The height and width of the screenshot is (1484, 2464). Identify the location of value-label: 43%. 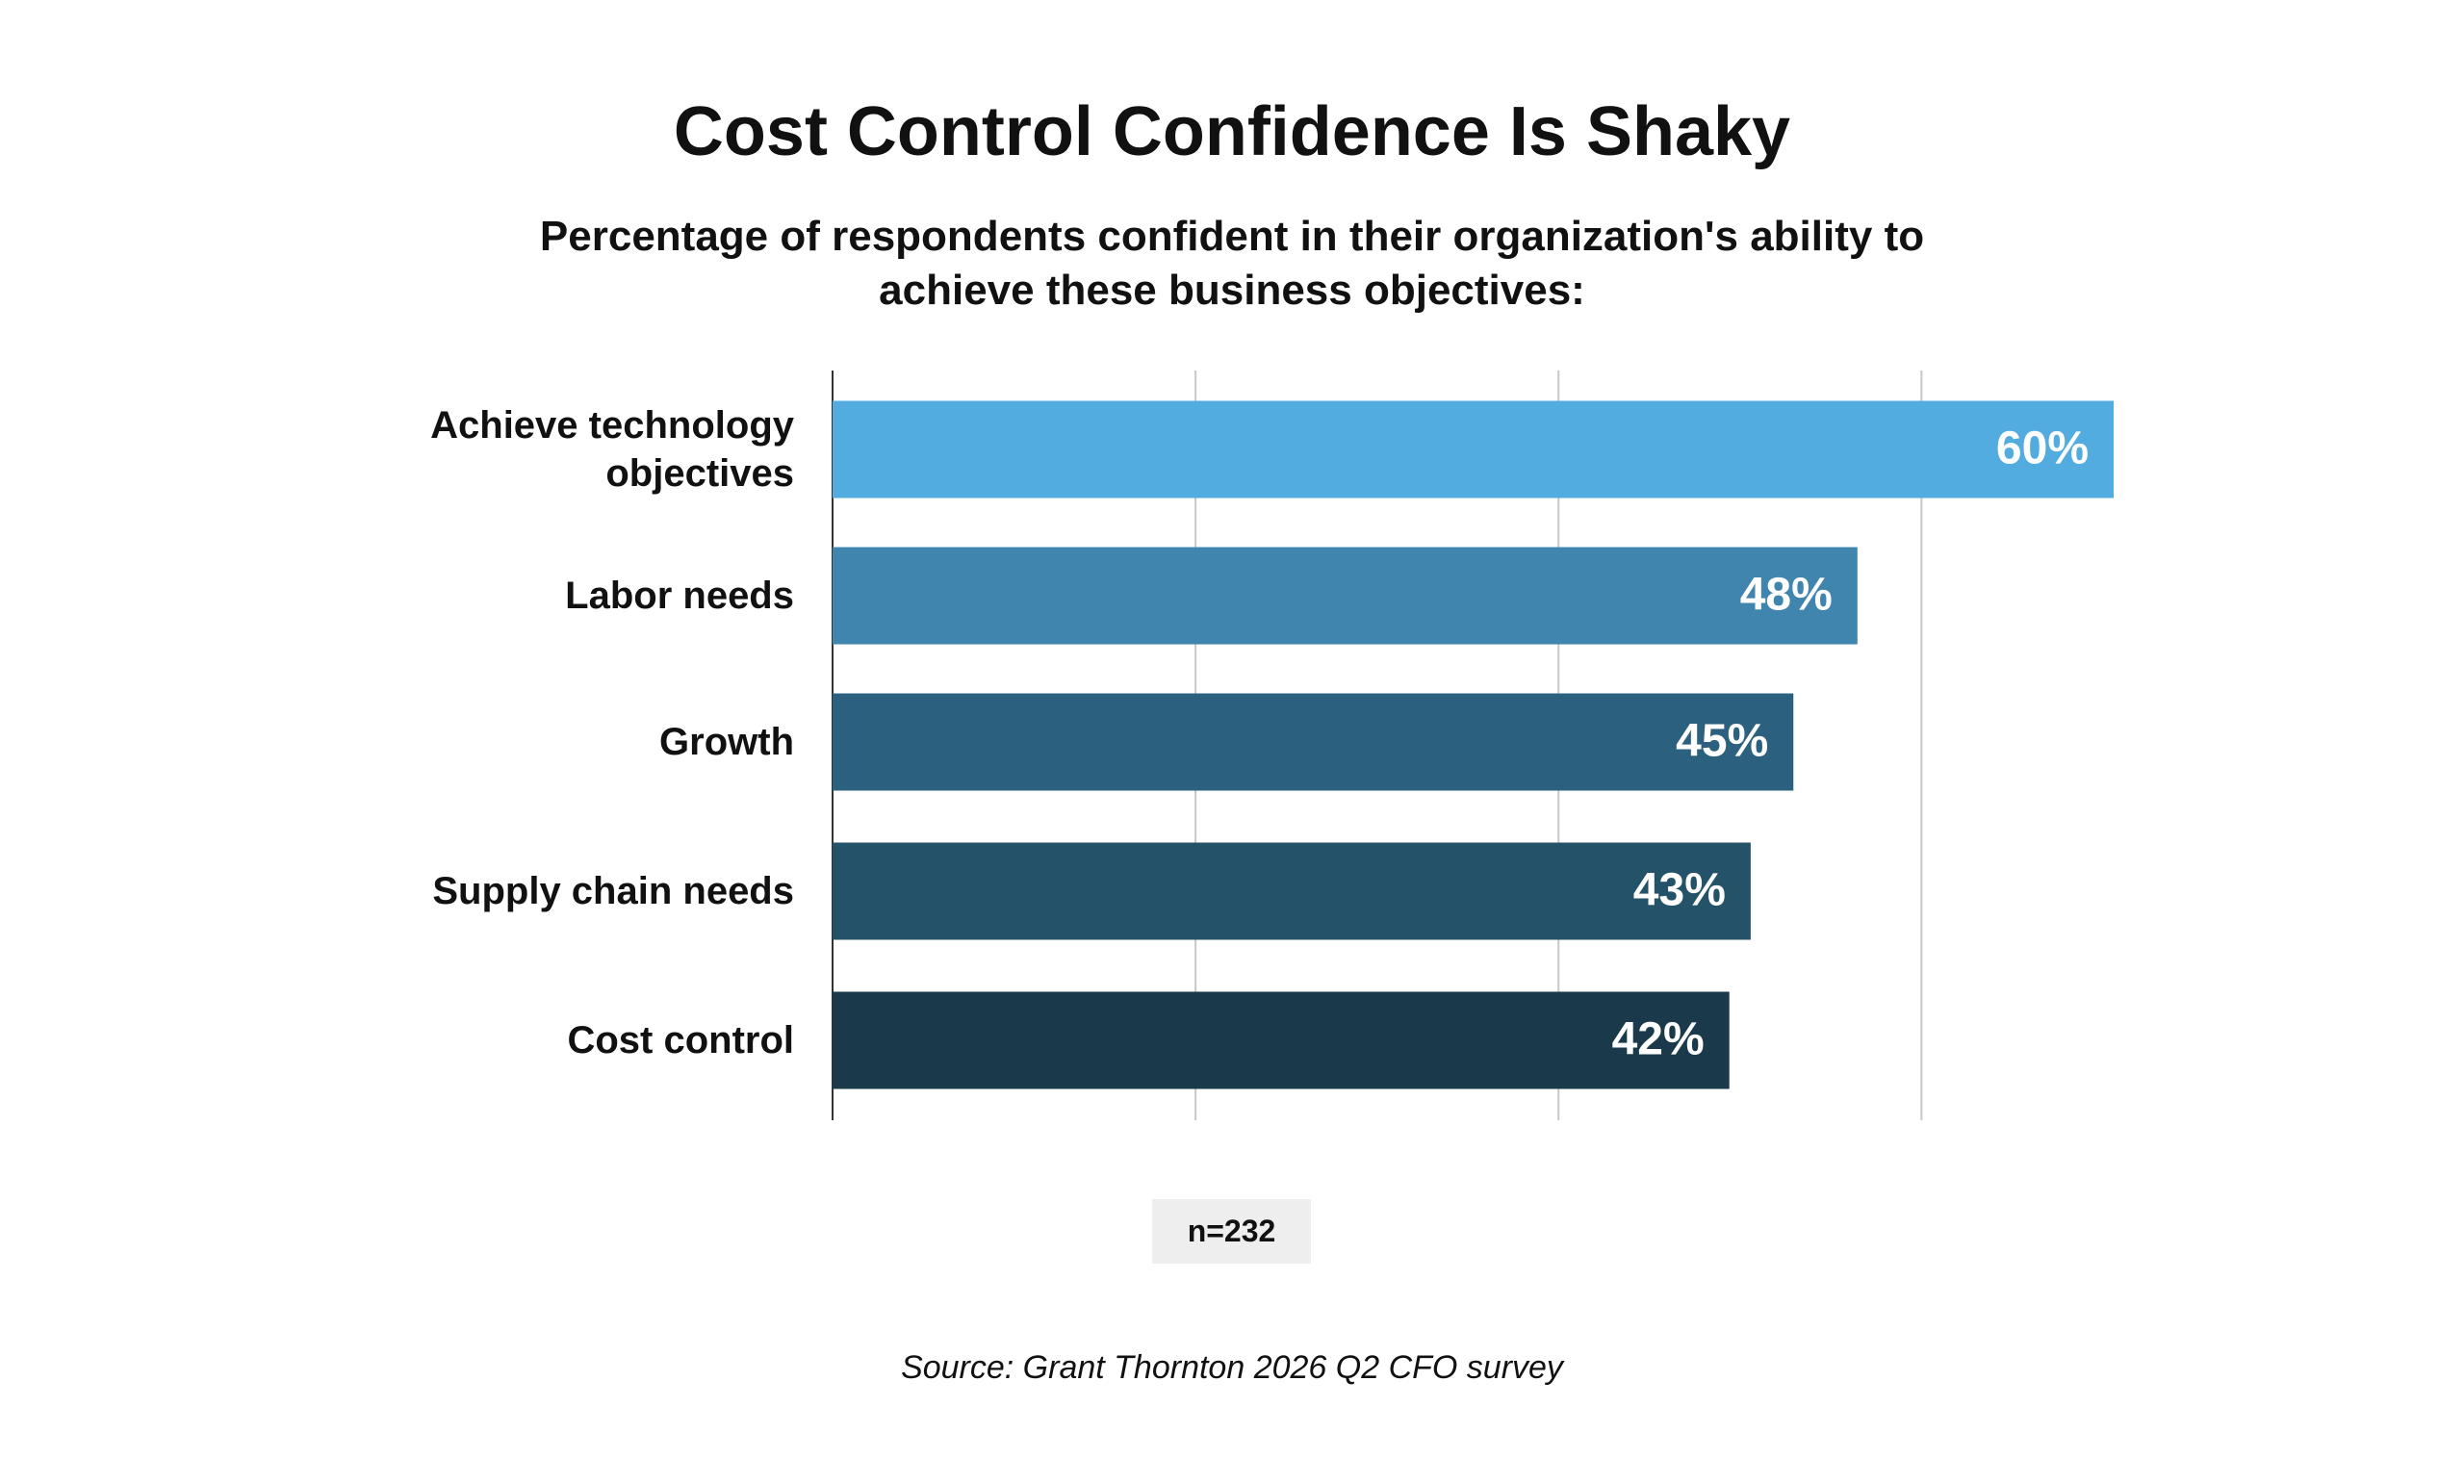
(1679, 891).